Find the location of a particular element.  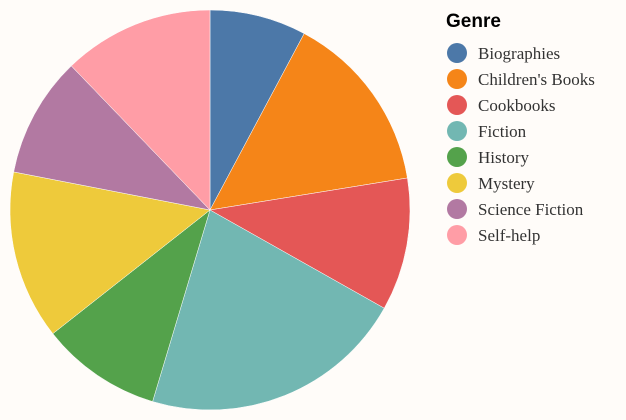

legend-symbol-biographies is located at coordinates (457, 53).